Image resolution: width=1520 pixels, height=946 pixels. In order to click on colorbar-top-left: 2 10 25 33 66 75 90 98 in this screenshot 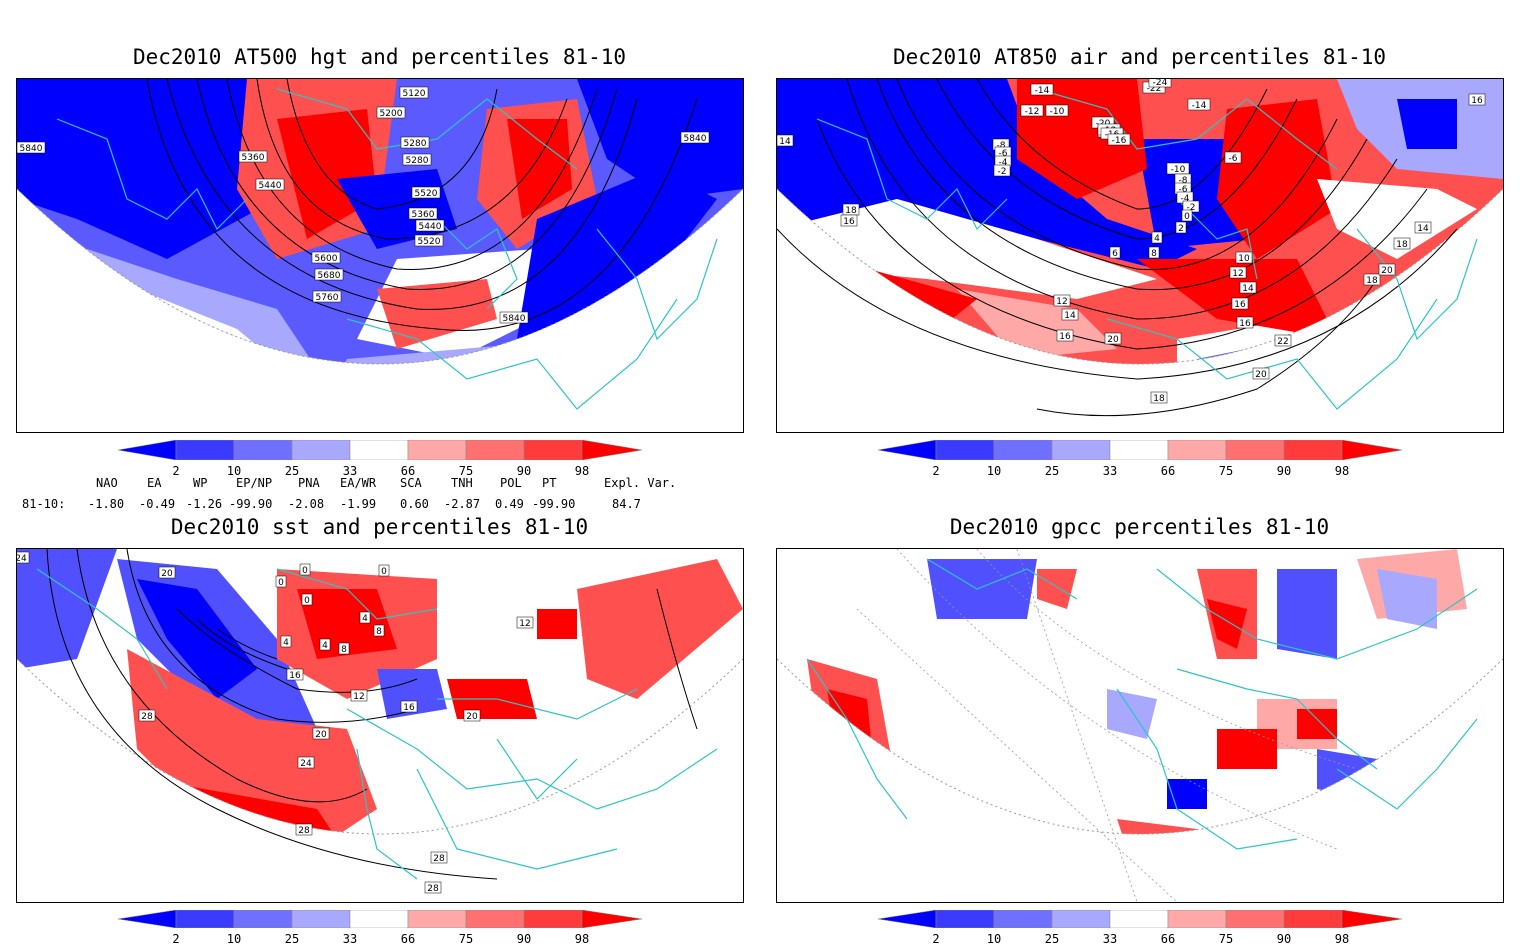, I will do `click(380, 458)`.